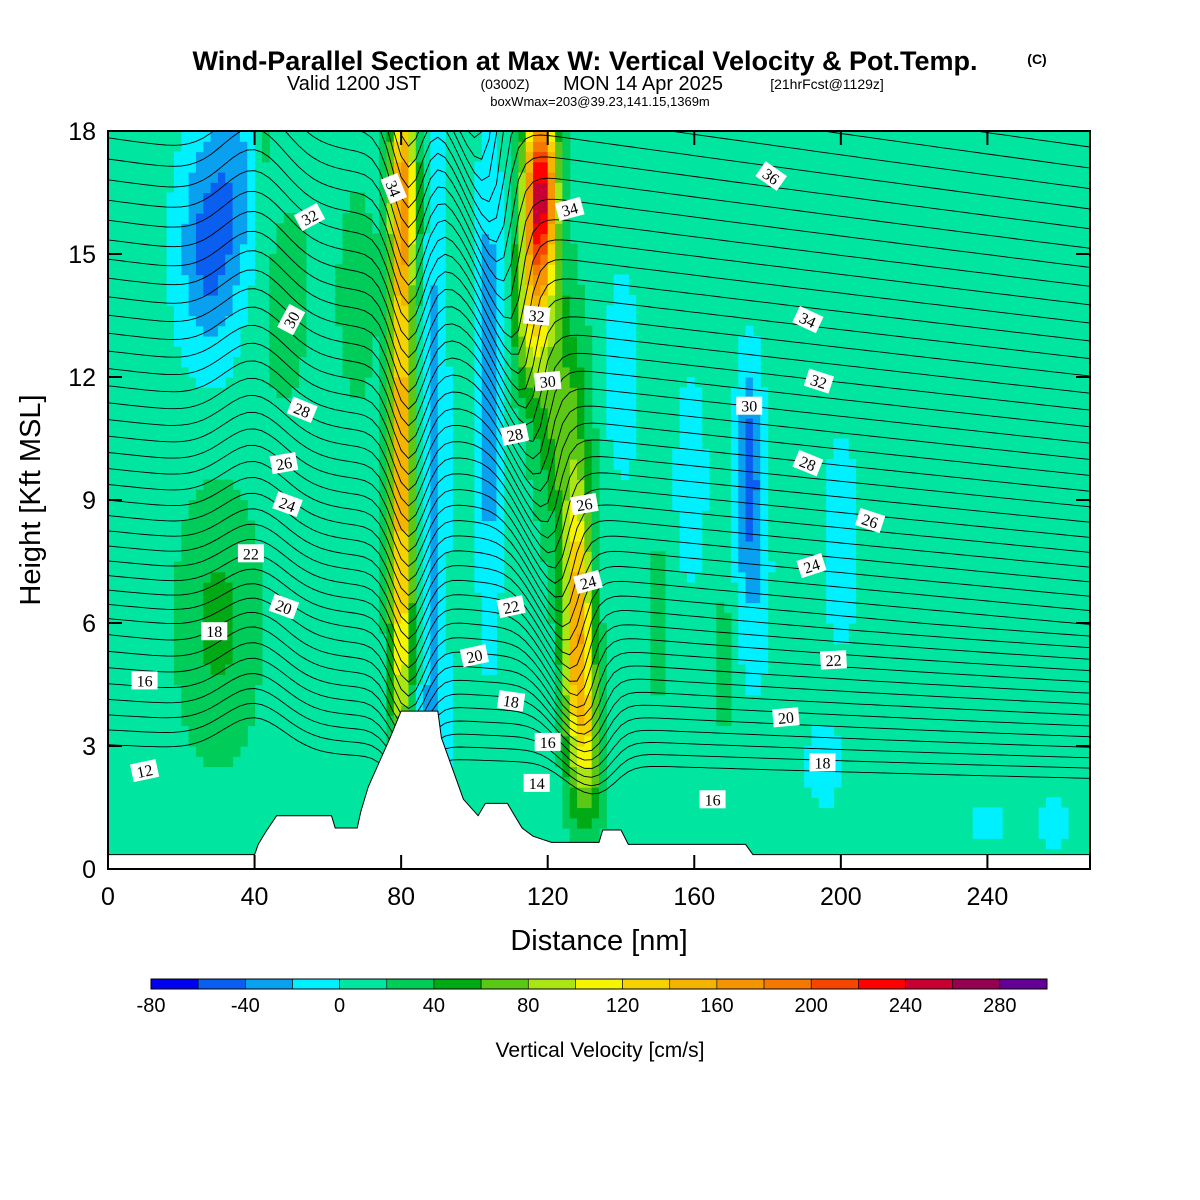 The height and width of the screenshot is (1200, 1200). Describe the element at coordinates (643, 84) in the screenshot. I see `title-valid-date: MON 14 Apr 2025` at that location.